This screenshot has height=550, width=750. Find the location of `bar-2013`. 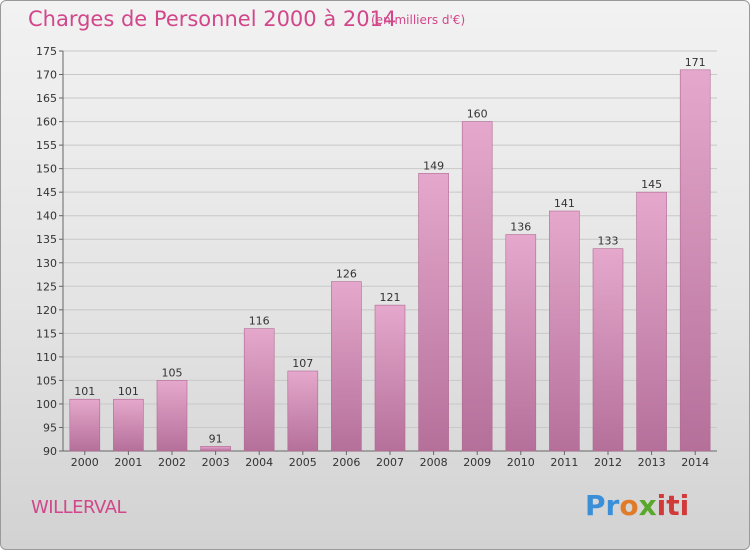

bar-2013 is located at coordinates (651, 321).